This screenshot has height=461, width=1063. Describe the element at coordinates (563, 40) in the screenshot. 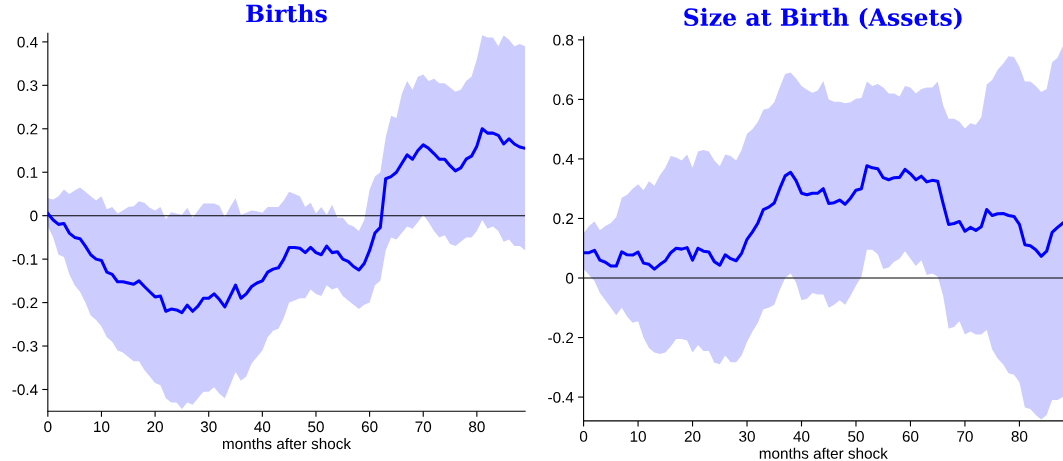

I see `y-tick-label: 0.8` at that location.